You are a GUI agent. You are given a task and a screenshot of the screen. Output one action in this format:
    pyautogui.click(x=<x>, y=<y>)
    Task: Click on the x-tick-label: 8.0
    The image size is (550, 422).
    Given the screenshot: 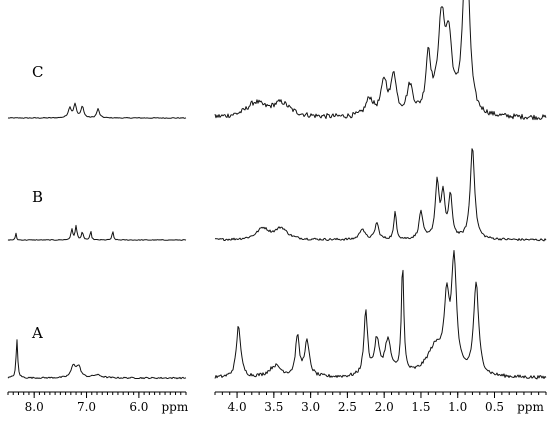 What is the action you would take?
    pyautogui.click(x=34, y=407)
    